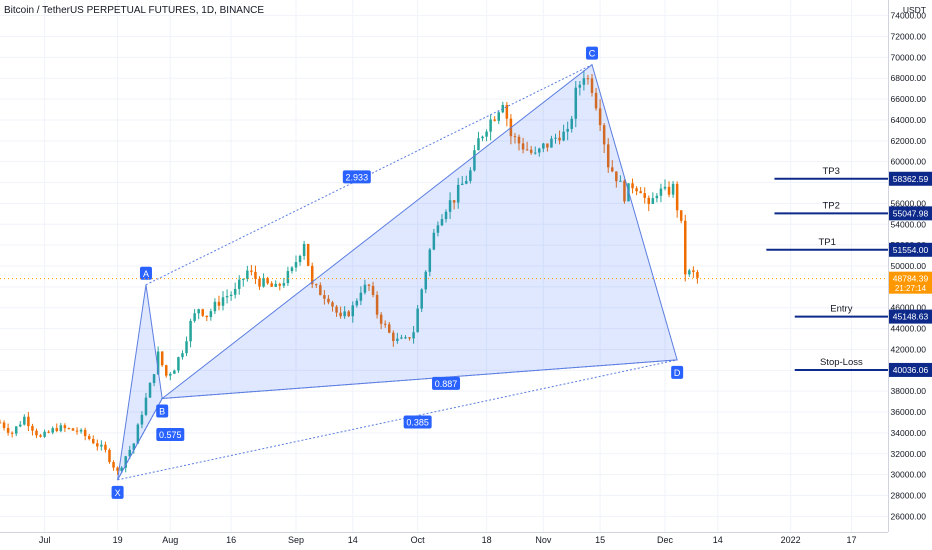  What do you see at coordinates (909, 266) in the screenshot?
I see `y-tick-label: 50000.00` at bounding box center [909, 266].